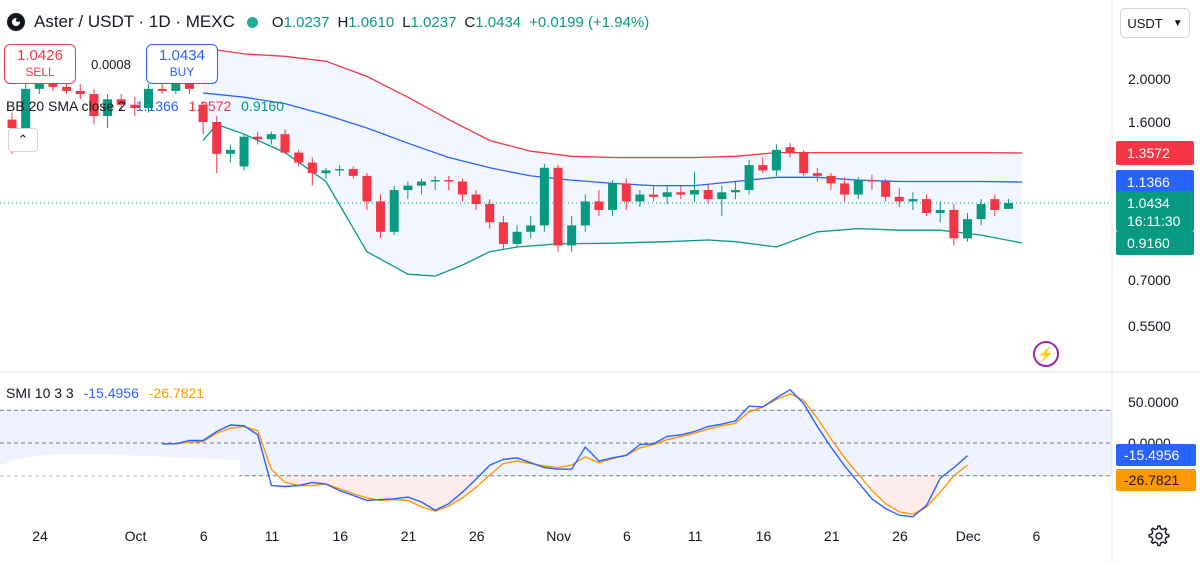 This screenshot has width=1200, height=564. I want to click on trade-panel: 1.0426 SELL 0.0008 1.0434 BUY, so click(111, 64).